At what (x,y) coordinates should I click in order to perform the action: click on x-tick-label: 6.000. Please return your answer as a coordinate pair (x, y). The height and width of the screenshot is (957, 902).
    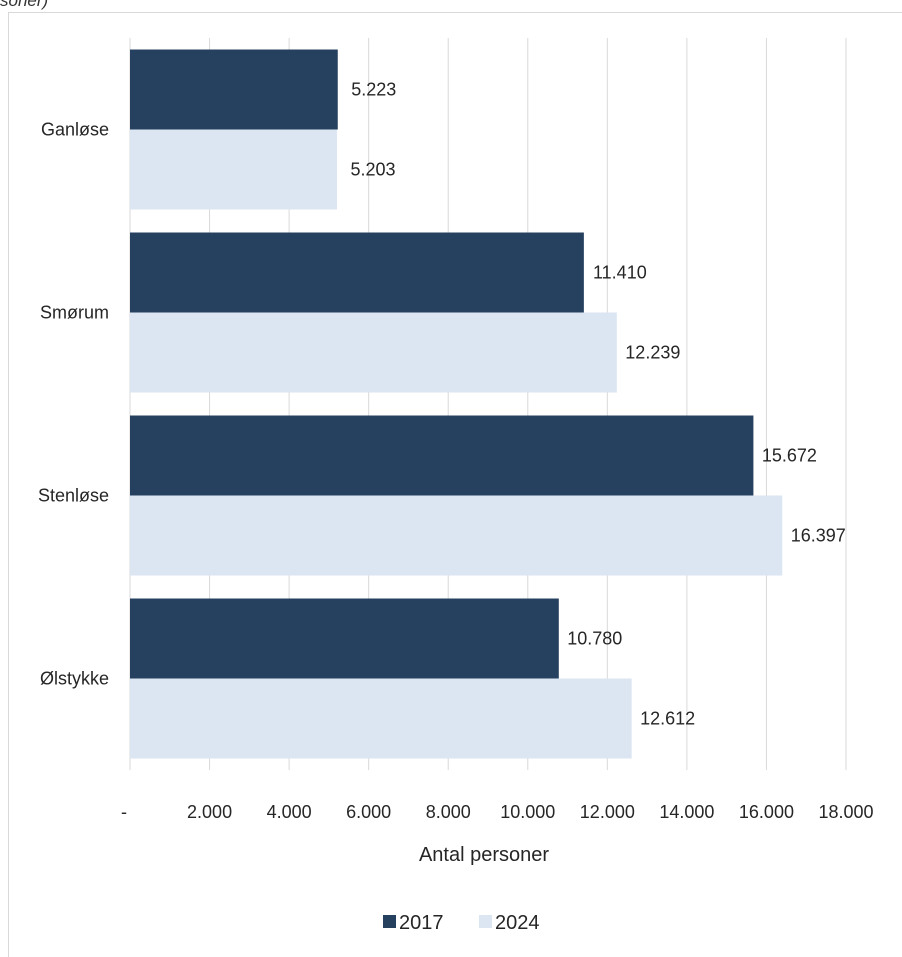
    Looking at the image, I should click on (368, 812).